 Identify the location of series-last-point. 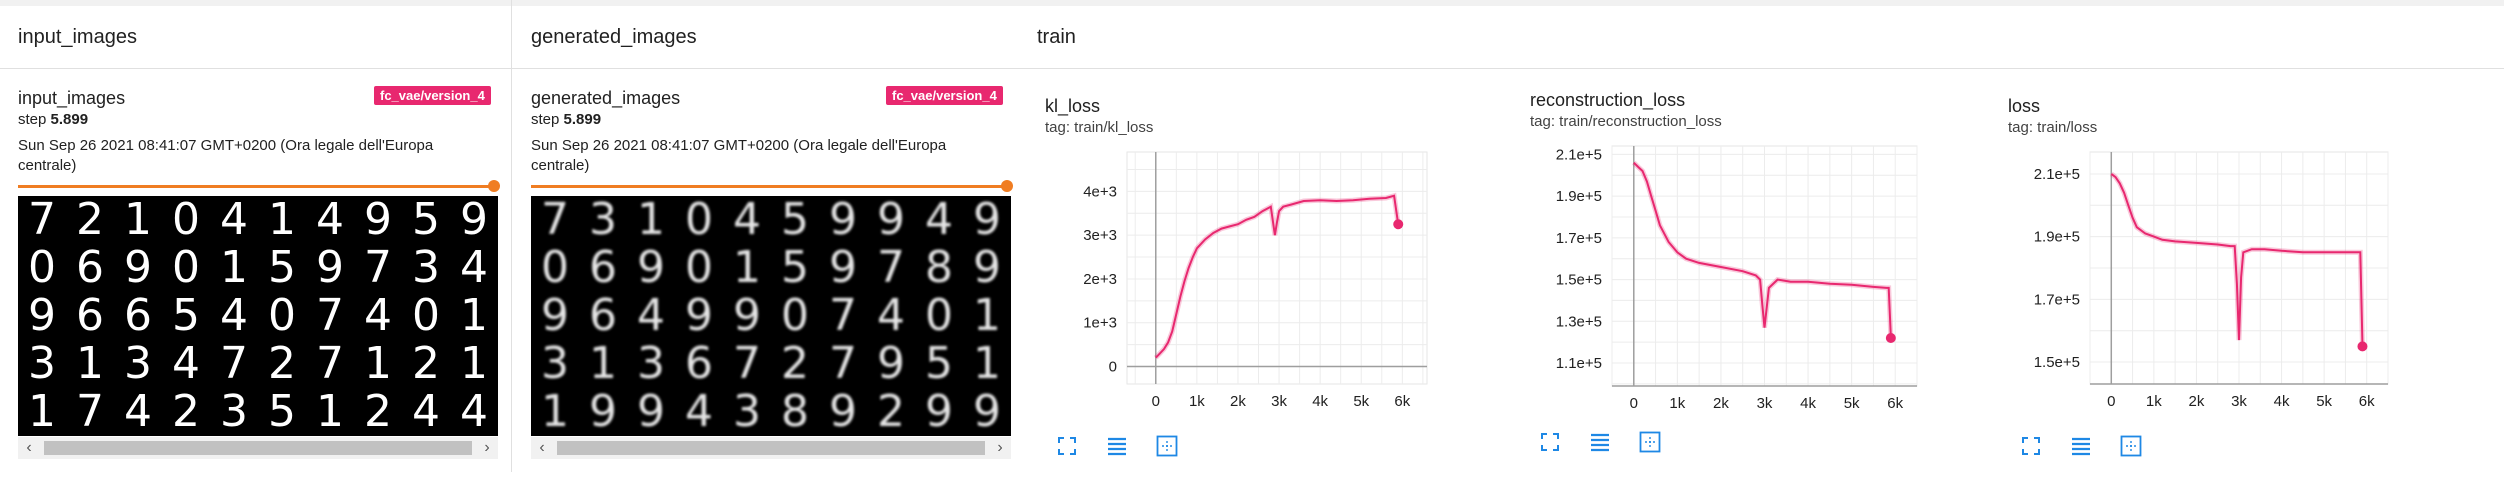
(2362, 346).